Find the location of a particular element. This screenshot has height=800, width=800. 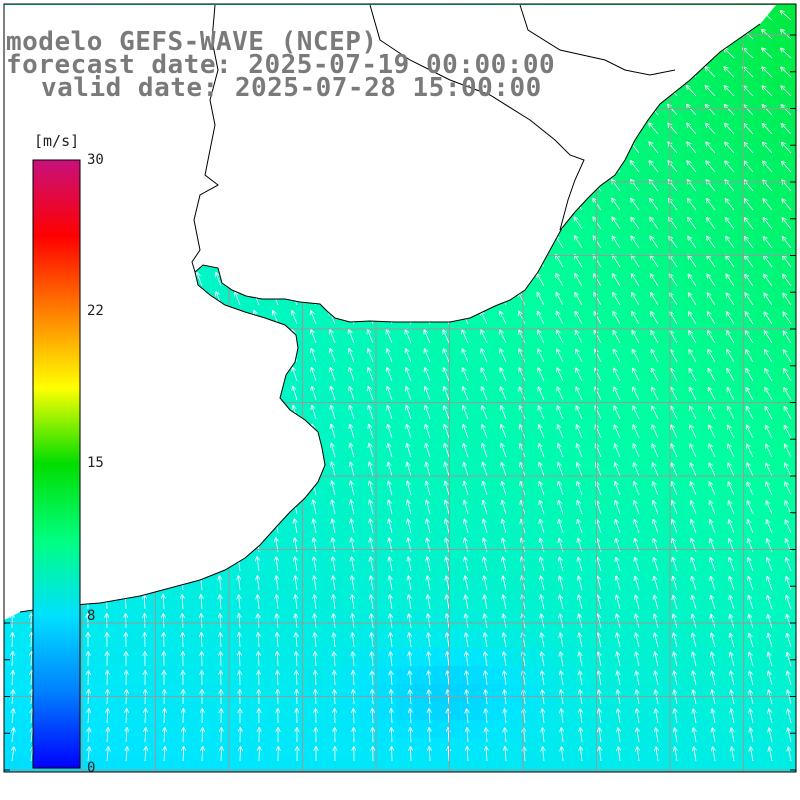

colorbar-tick-22: 22 is located at coordinates (95, 311).